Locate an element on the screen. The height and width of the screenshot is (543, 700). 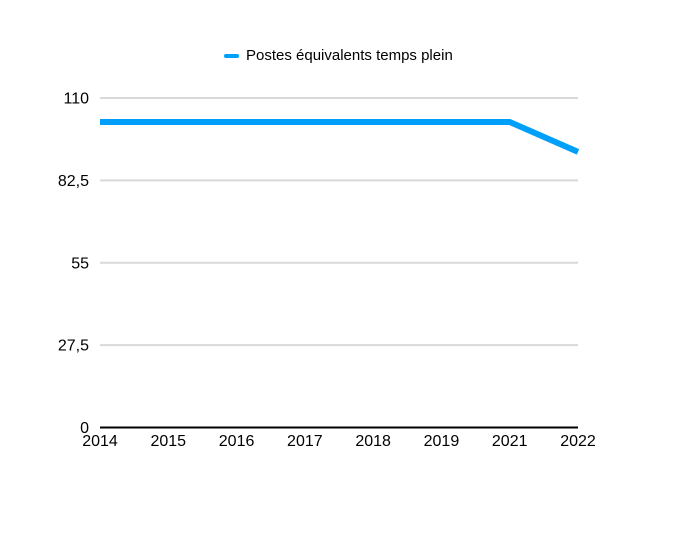
x-tick-label: 2018 is located at coordinates (373, 441).